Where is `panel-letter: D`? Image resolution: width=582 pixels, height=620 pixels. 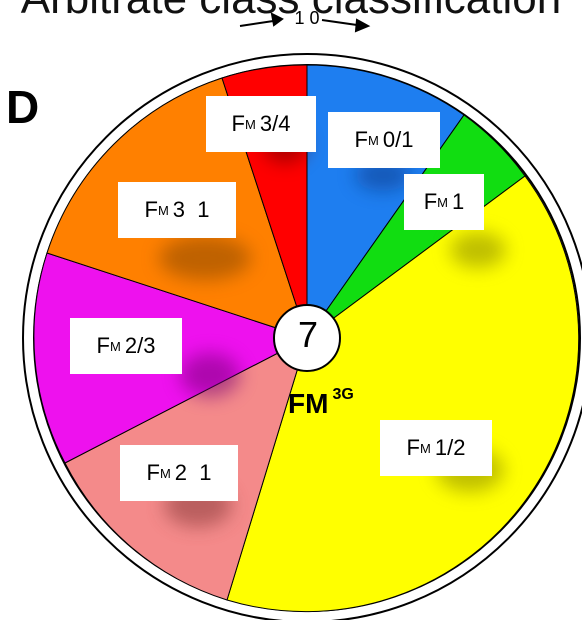 panel-letter: D is located at coordinates (23, 107).